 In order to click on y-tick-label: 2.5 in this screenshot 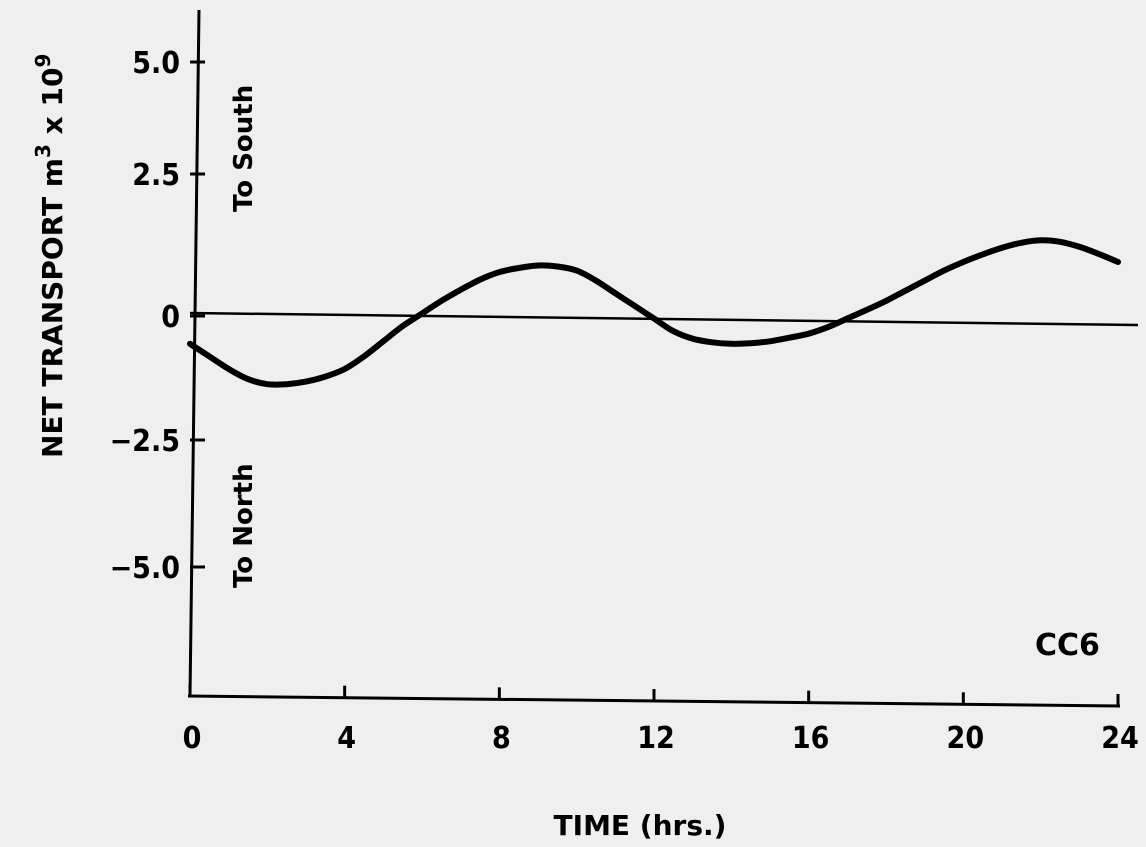, I will do `click(156, 175)`.